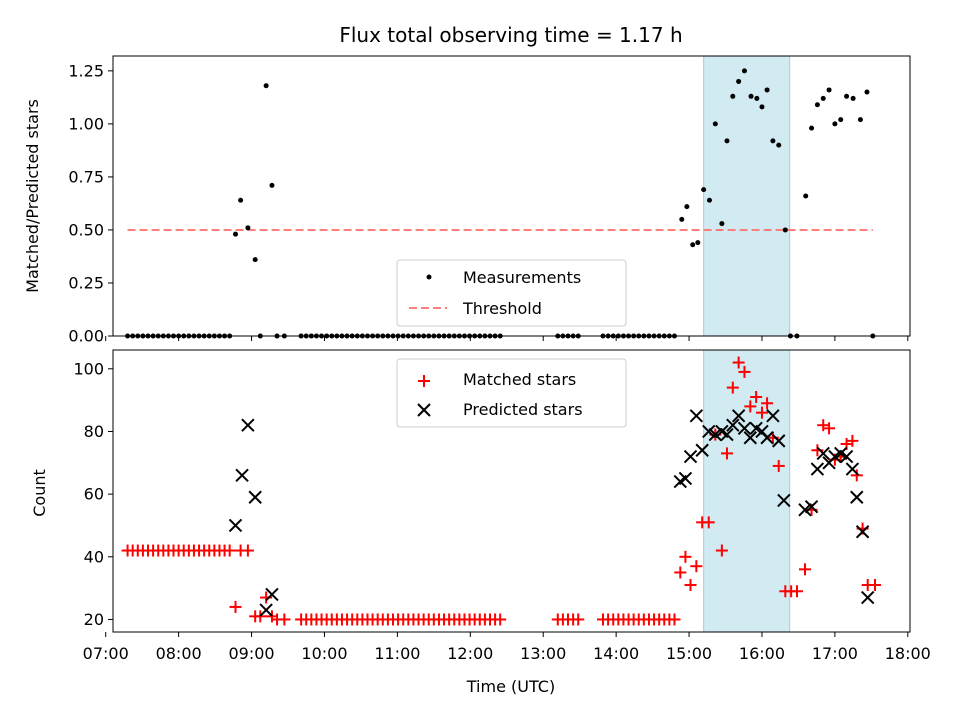 The width and height of the screenshot is (960, 725). Describe the element at coordinates (86, 336) in the screenshot. I see `top-y-tick-label: 0.00` at that location.